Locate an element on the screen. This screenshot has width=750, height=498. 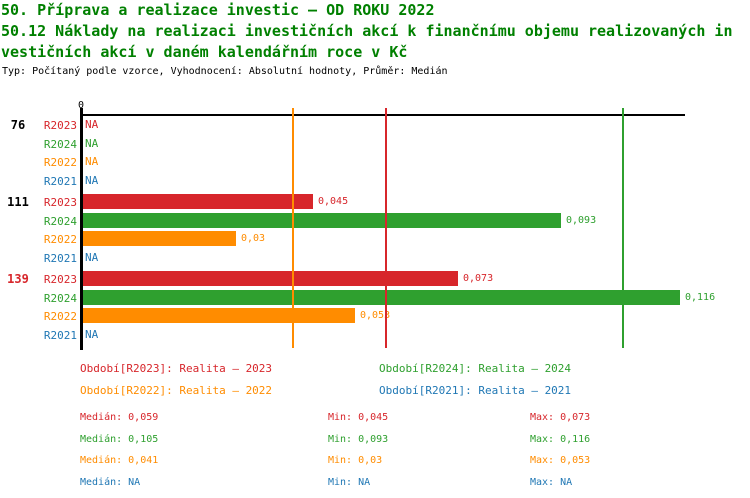
stat-max-r2021: Max: NA is located at coordinates (551, 482).